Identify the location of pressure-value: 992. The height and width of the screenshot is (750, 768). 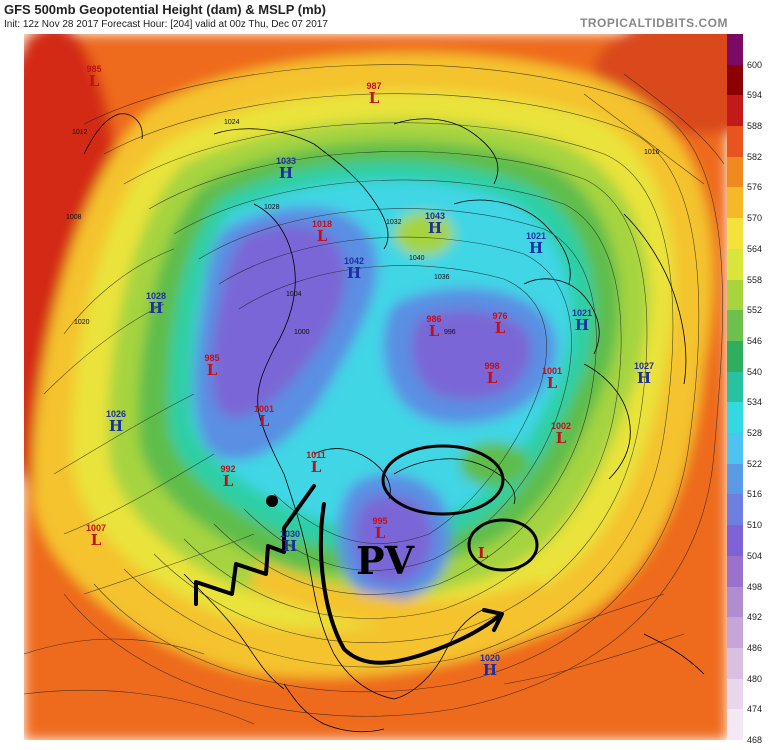
(227, 469).